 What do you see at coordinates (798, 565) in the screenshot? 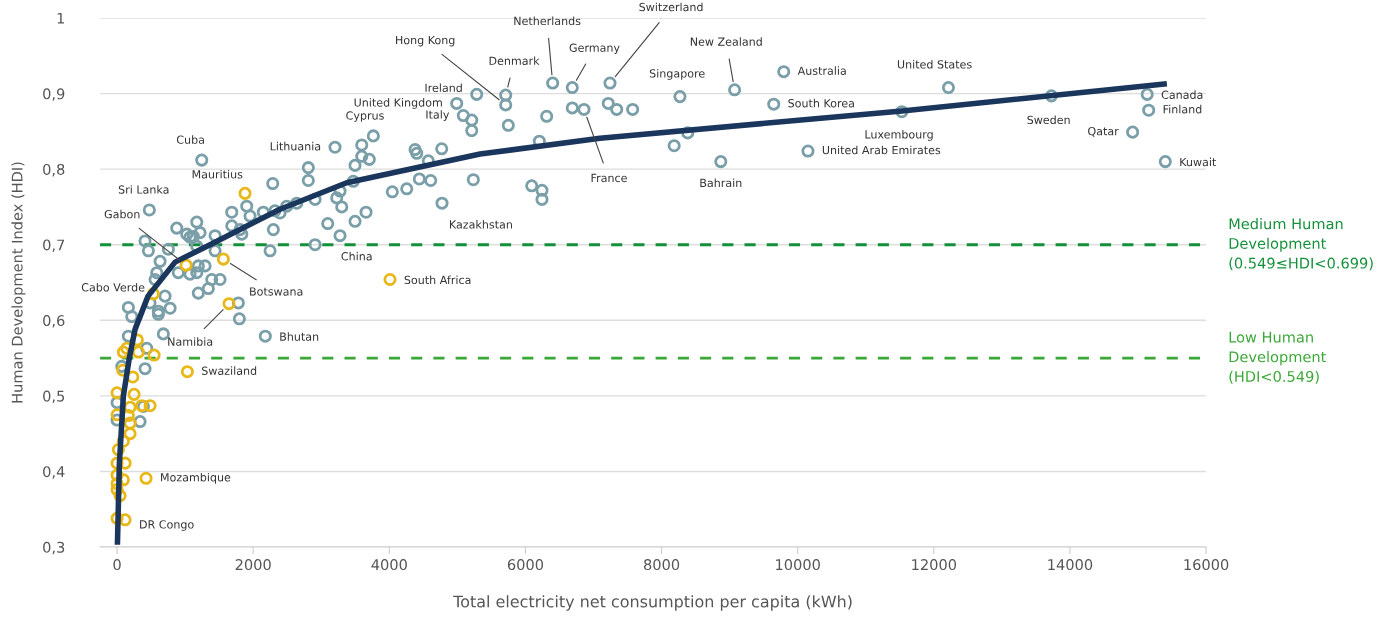
I see `x-tick-label: 10000` at bounding box center [798, 565].